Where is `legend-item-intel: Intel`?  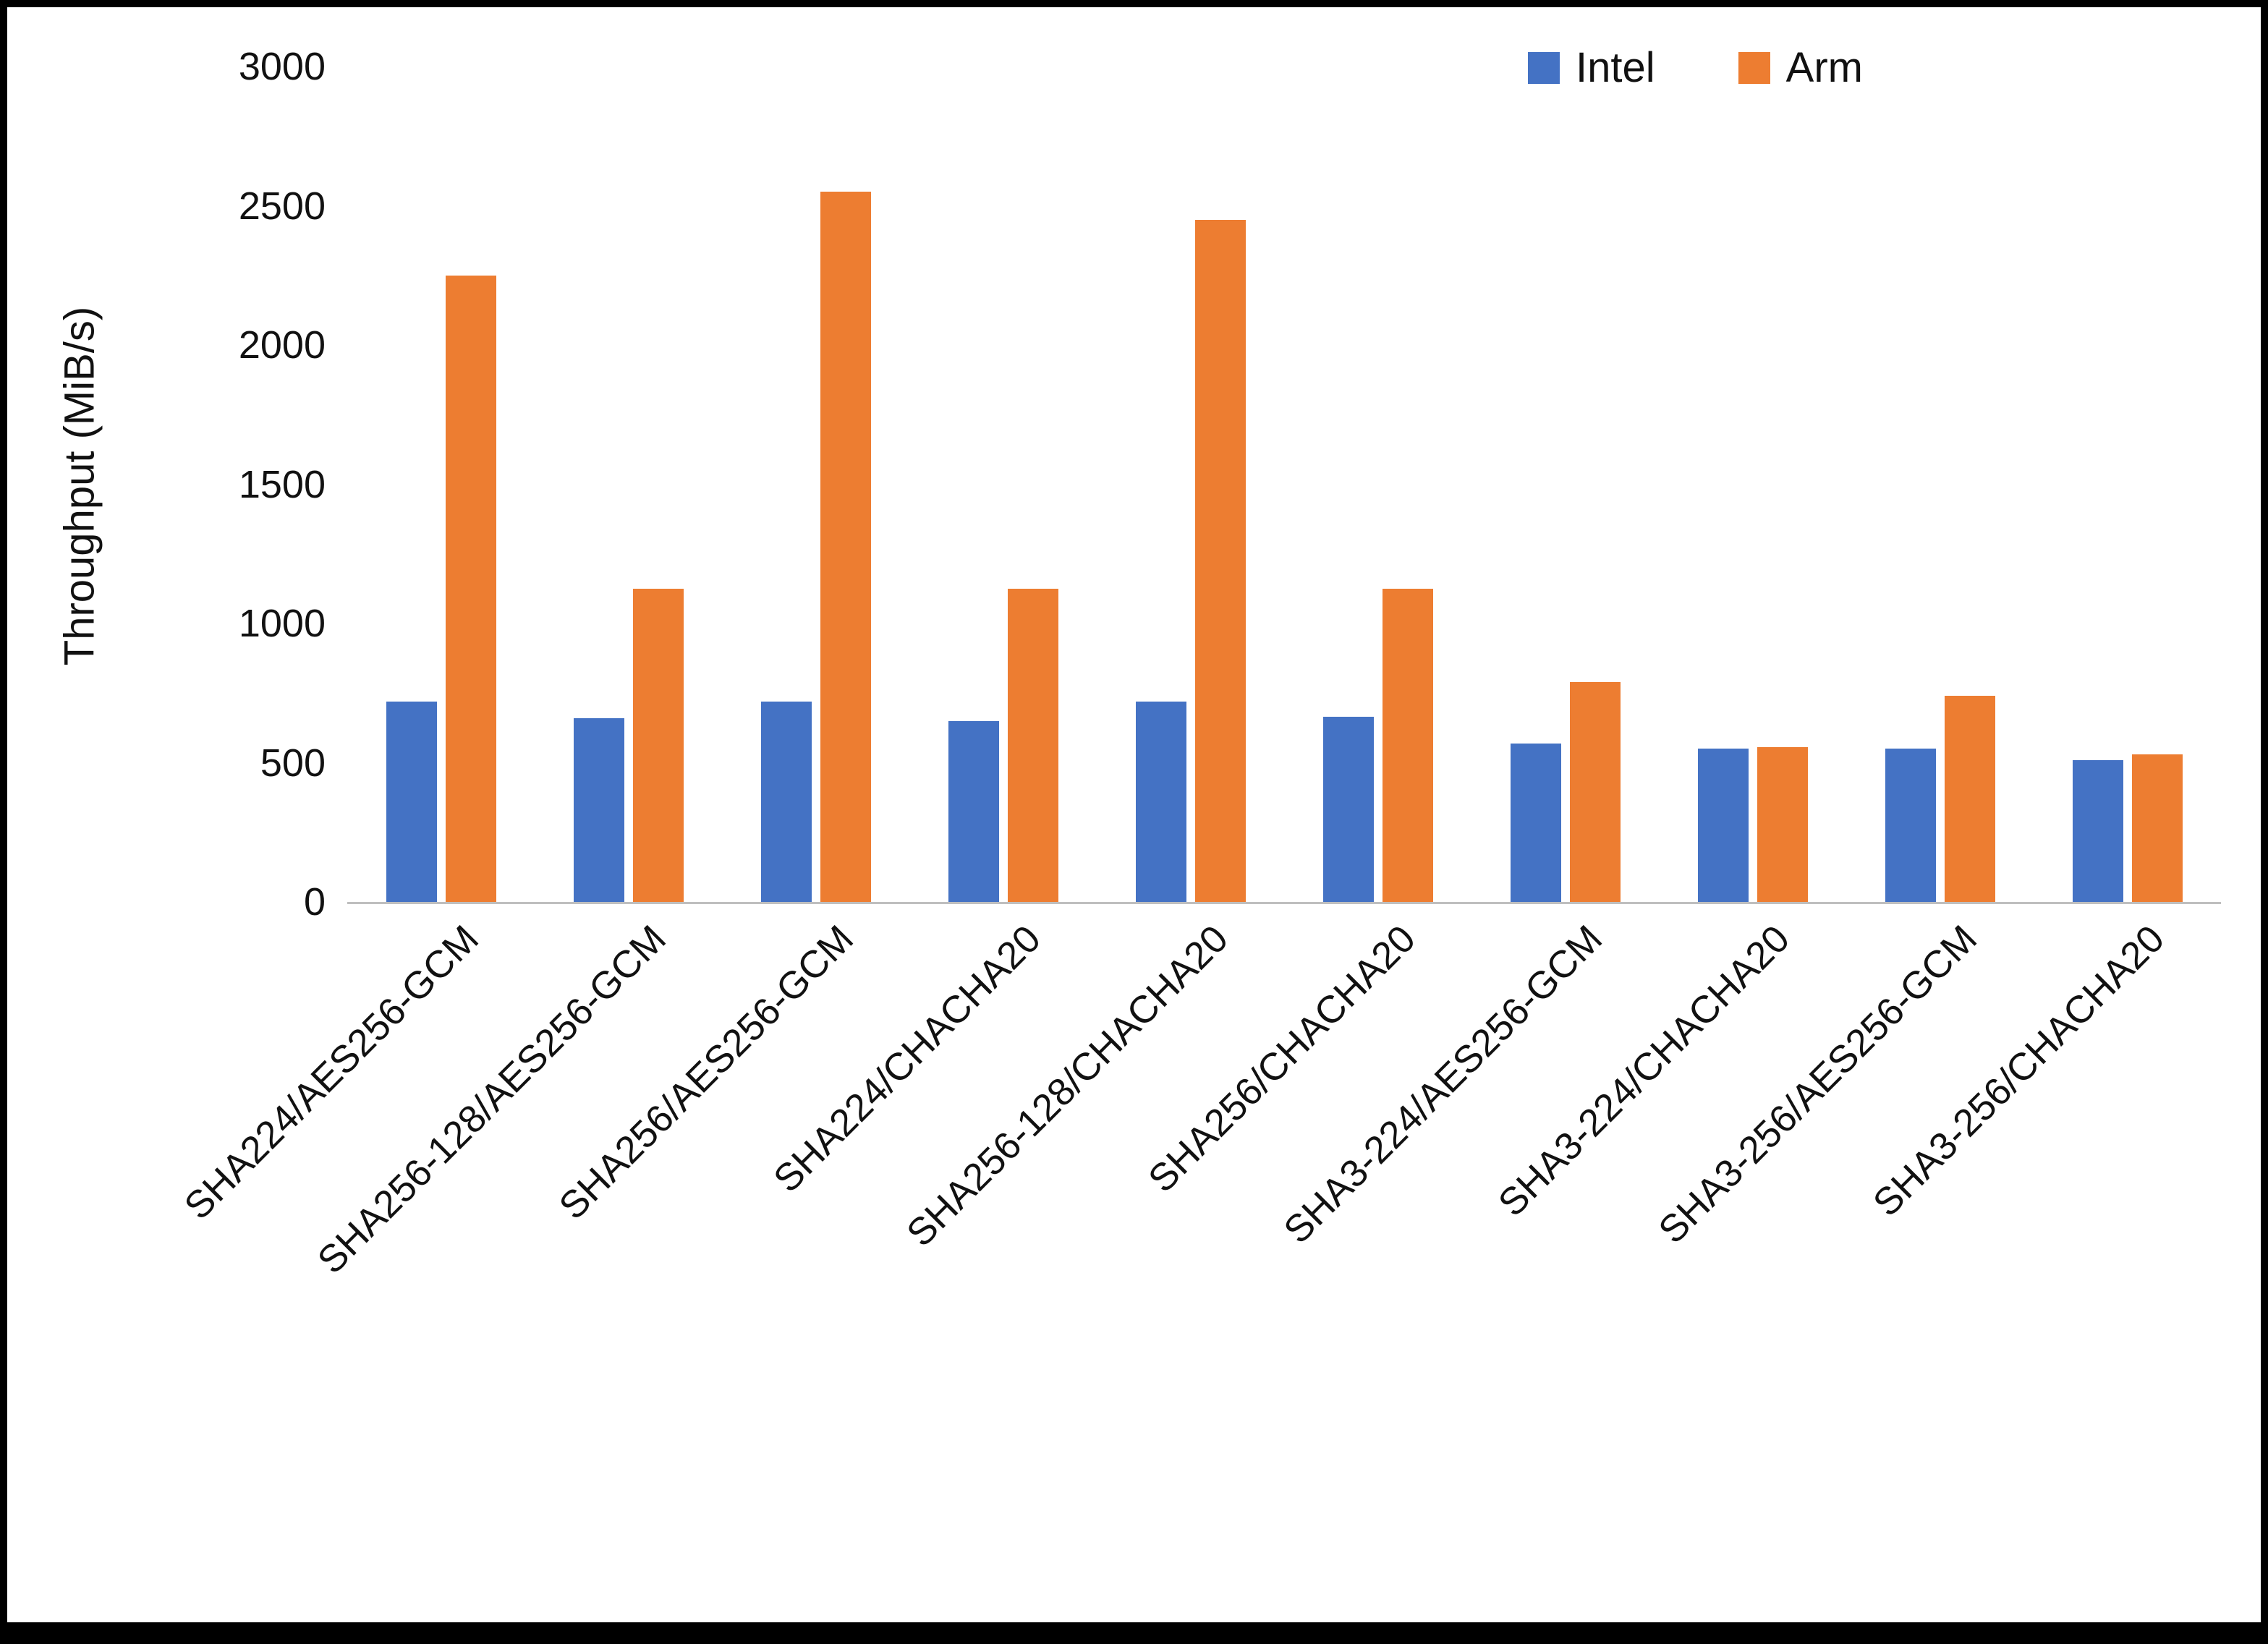 legend-item-intel: Intel is located at coordinates (1591, 67).